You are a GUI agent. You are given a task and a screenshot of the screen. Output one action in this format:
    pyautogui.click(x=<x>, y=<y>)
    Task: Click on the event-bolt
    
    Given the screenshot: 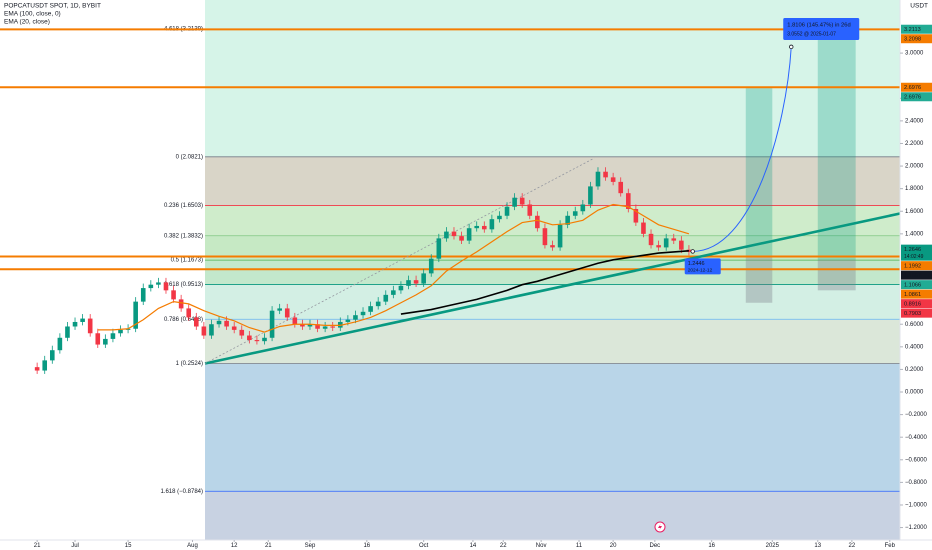 What is the action you would take?
    pyautogui.click(x=660, y=527)
    